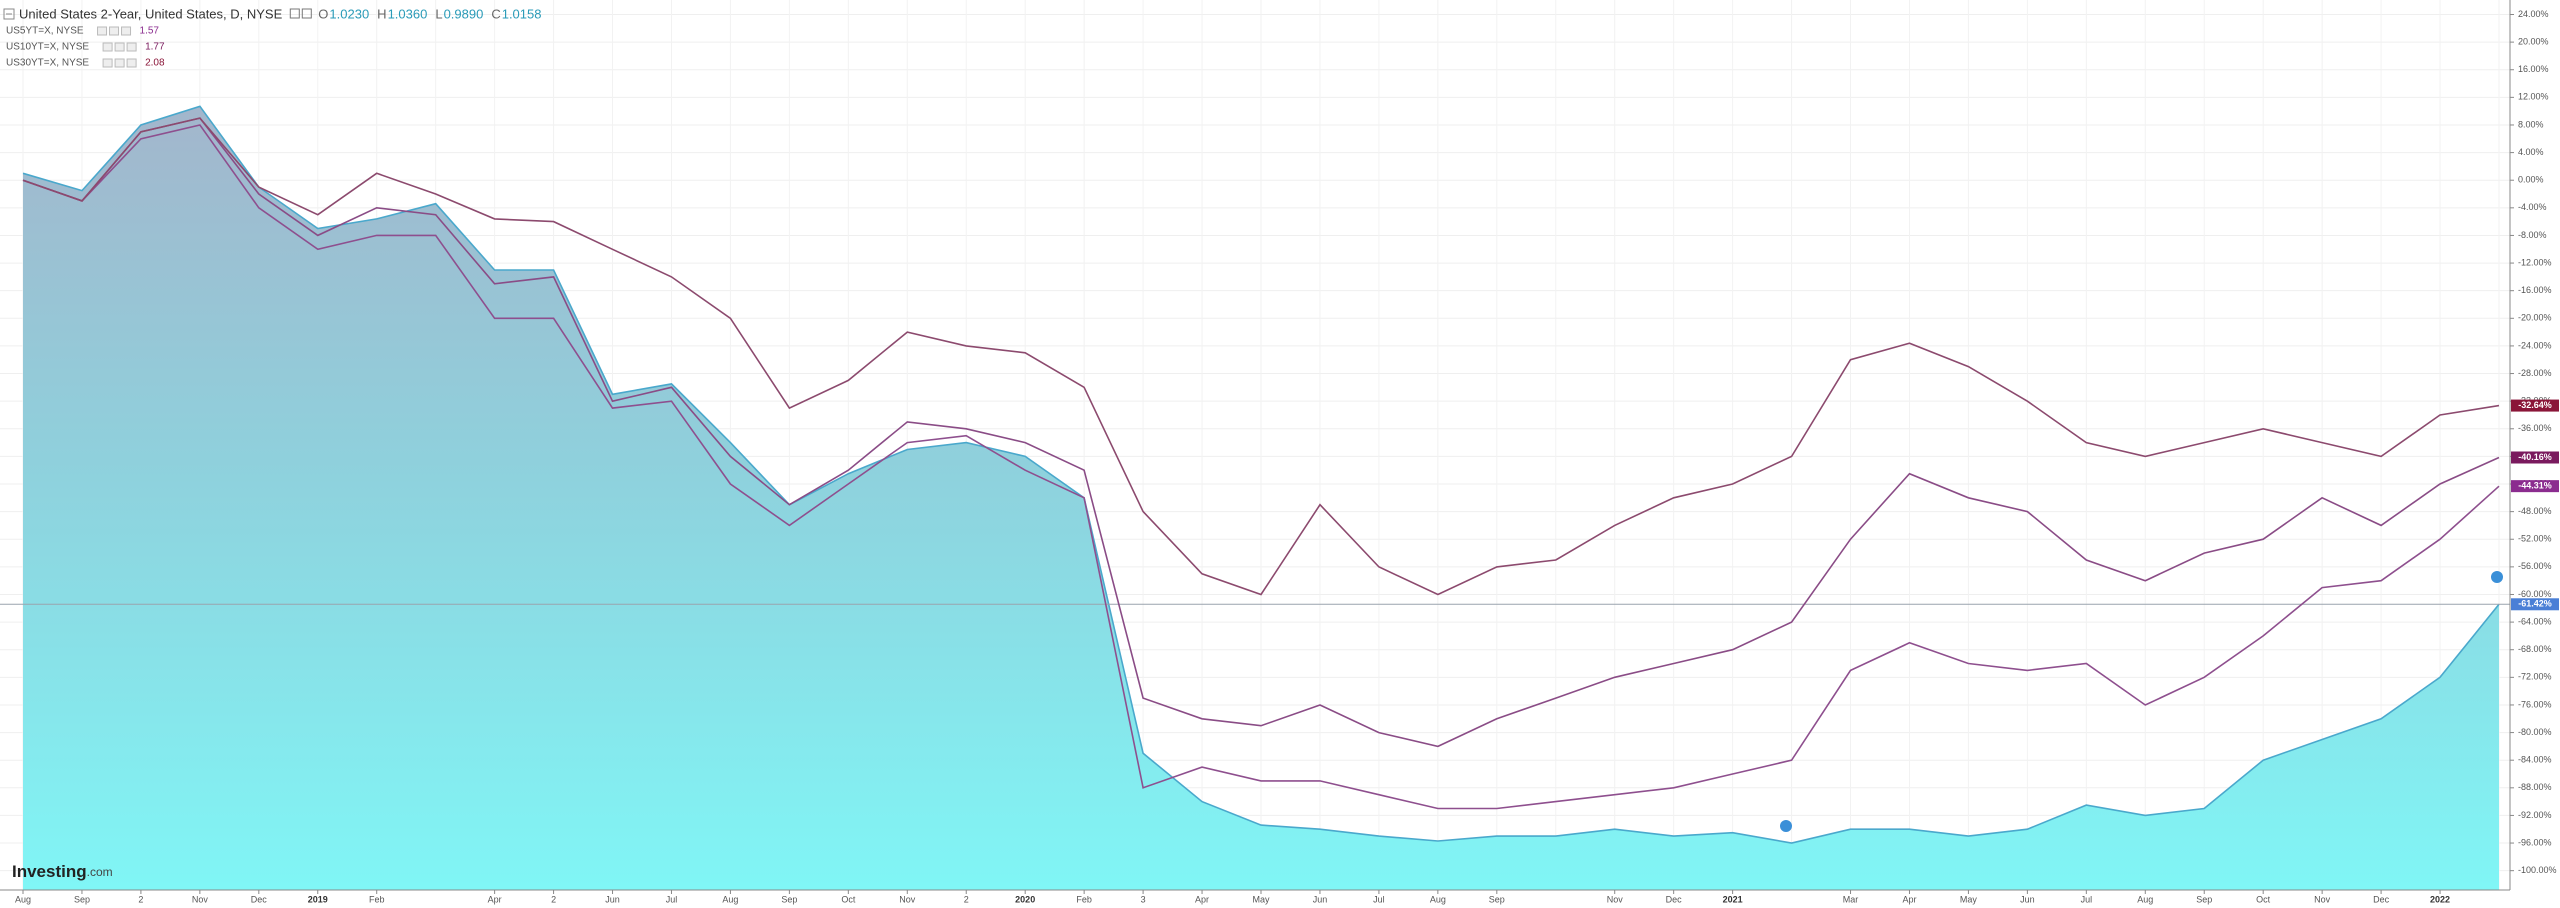 The image size is (2560, 908). Describe the element at coordinates (349, 13) in the screenshot. I see `ohlc-value: 1.0230` at that location.